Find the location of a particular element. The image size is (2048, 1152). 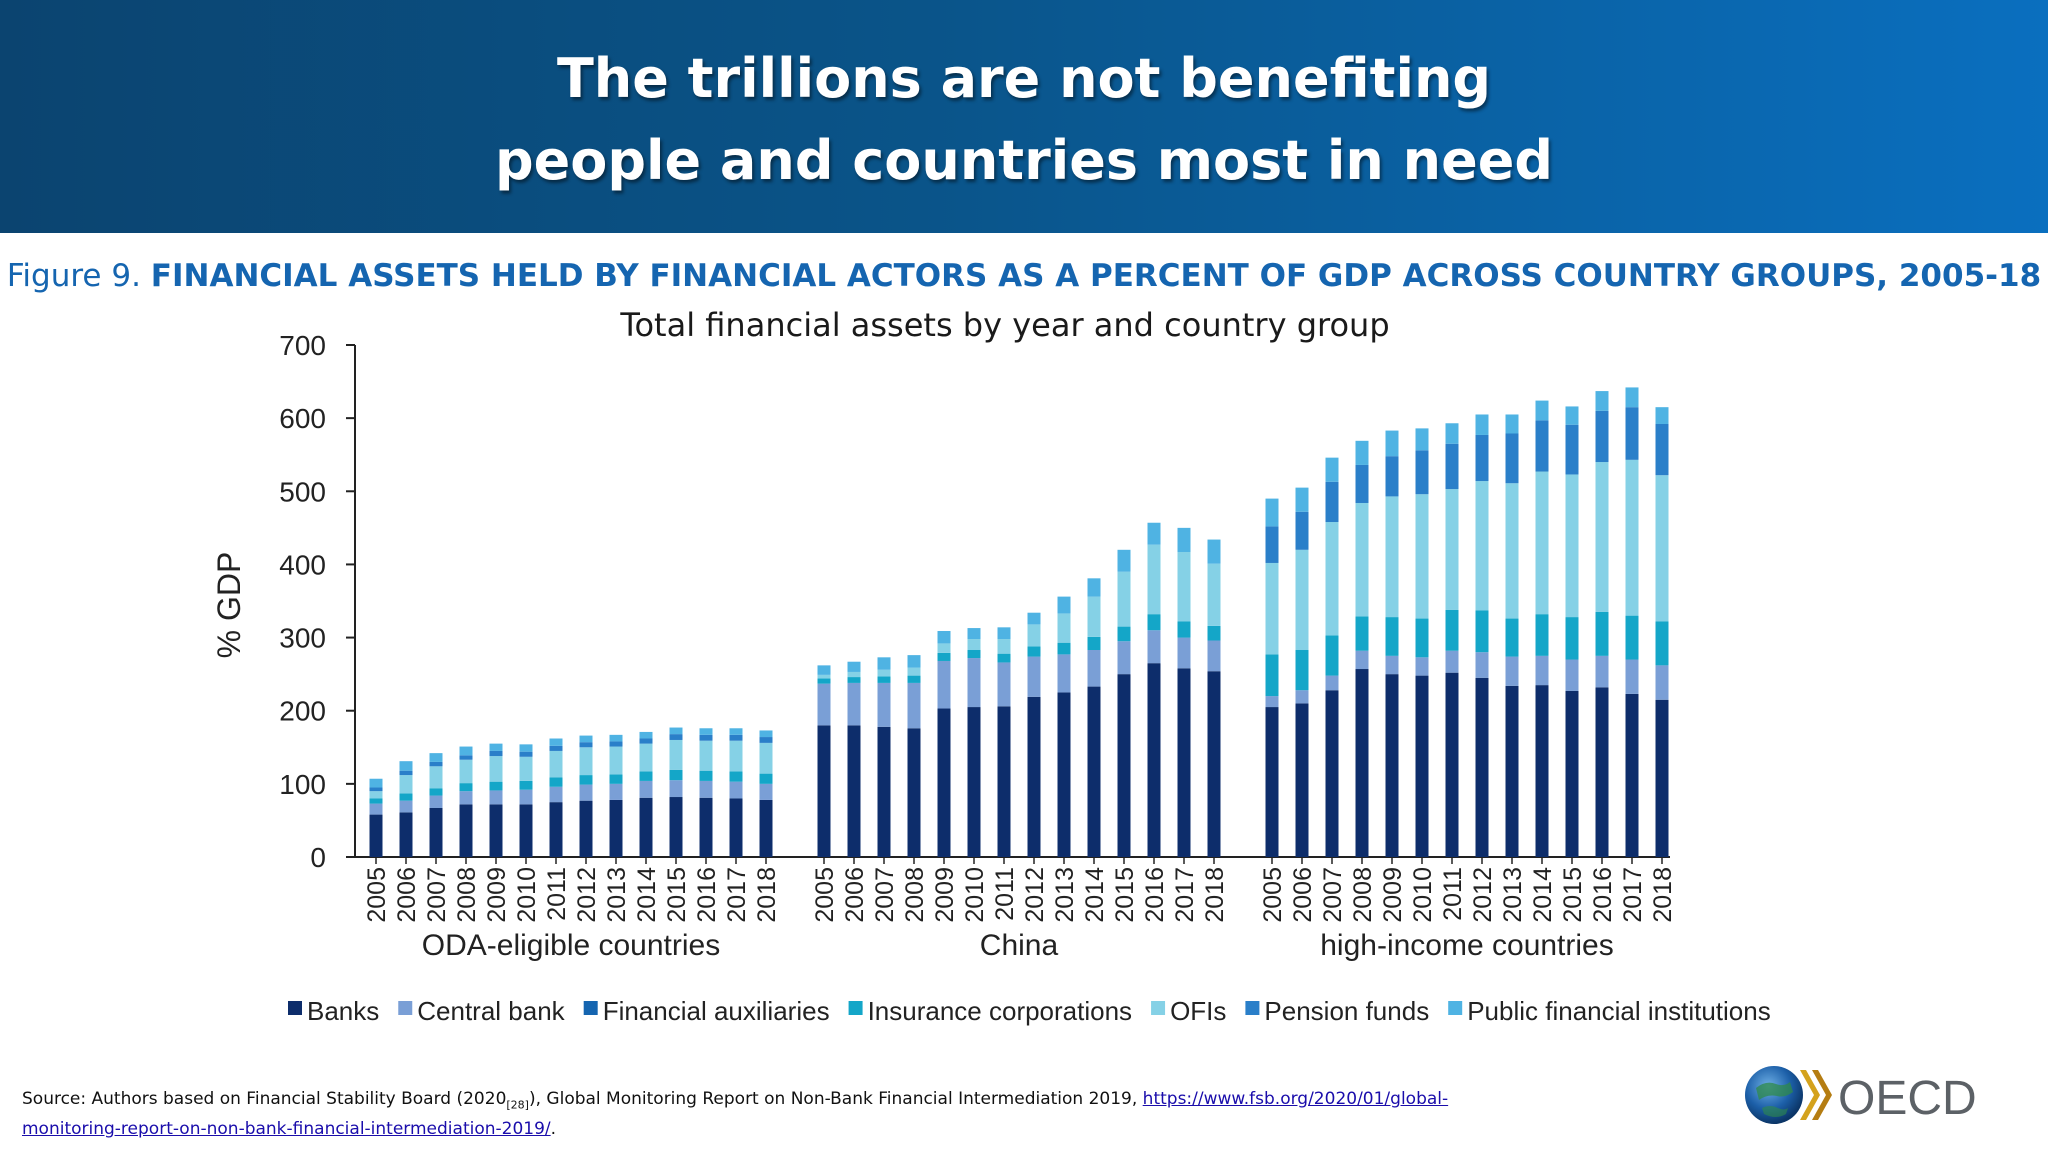

page-title-line-1: The trillions are not benefiting is located at coordinates (1024, 78).